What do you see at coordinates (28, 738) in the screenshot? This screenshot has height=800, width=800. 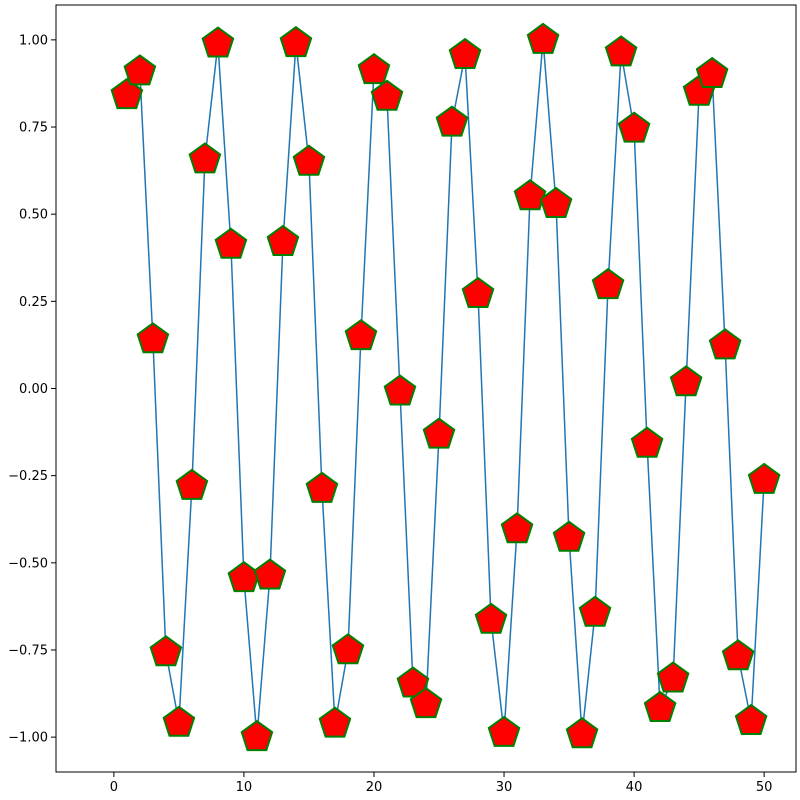 I see `y-tick-label: −1.00` at bounding box center [28, 738].